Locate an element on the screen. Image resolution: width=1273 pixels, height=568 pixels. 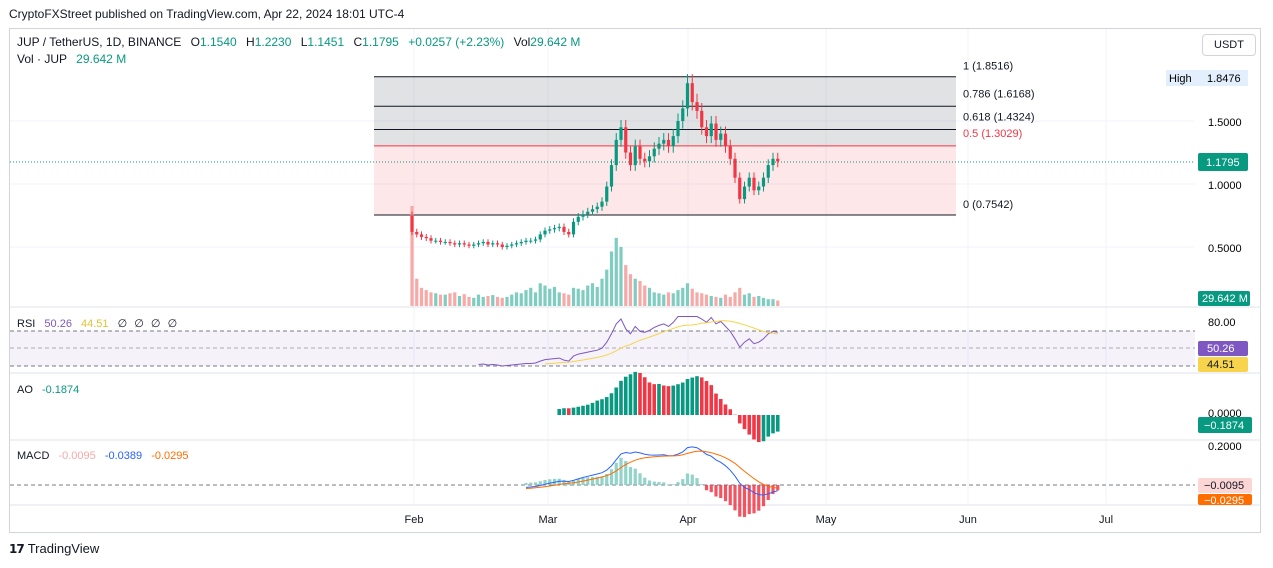
volume-bars is located at coordinates (595, 256).